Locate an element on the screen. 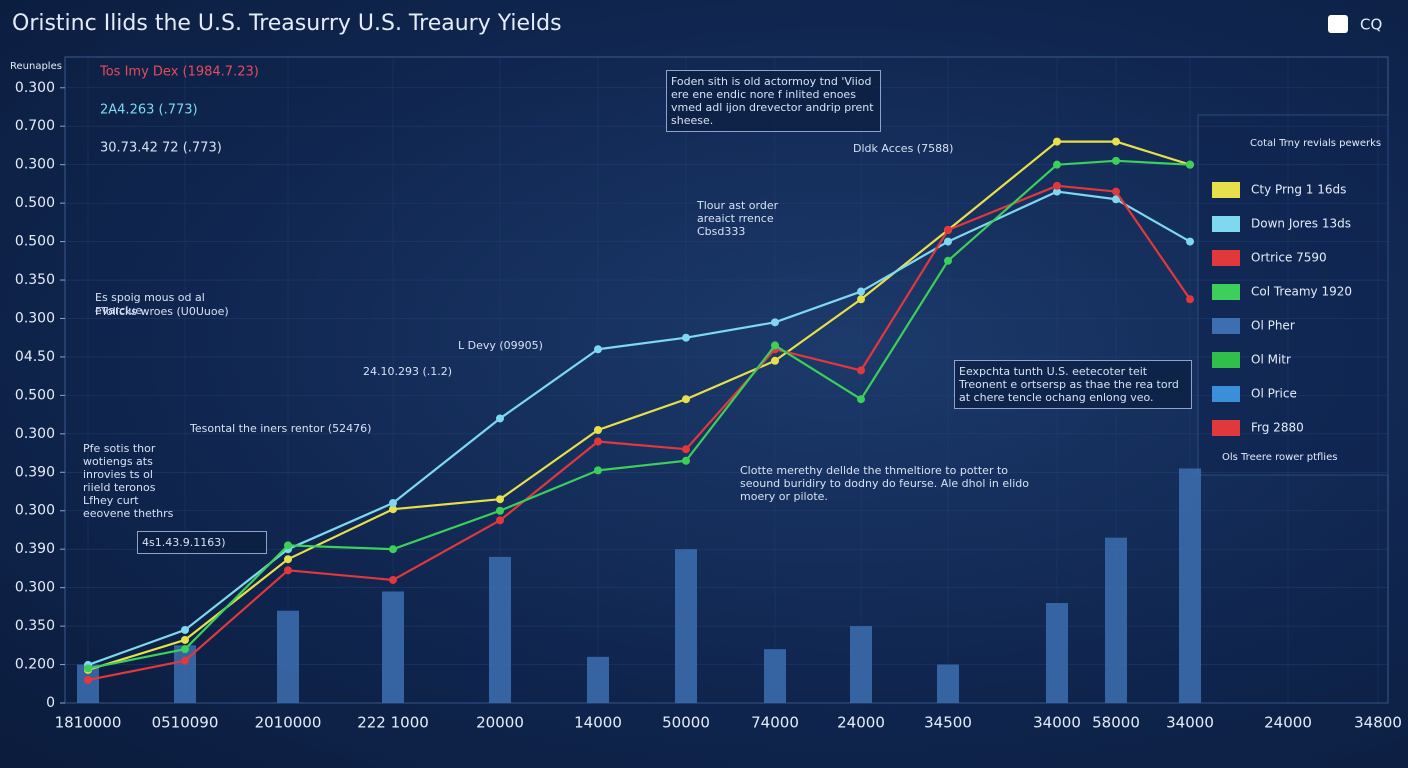  x-tick-label: 50000 is located at coordinates (686, 723).